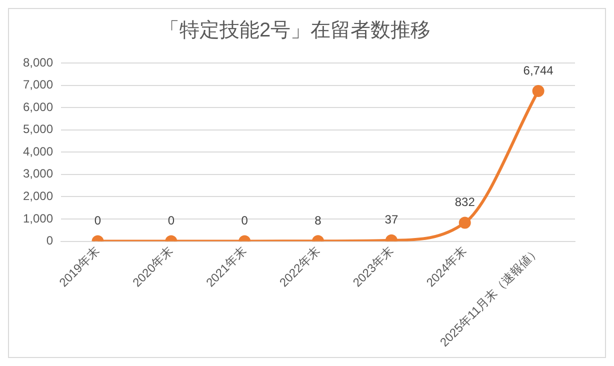  What do you see at coordinates (38, 129) in the screenshot?
I see `y-tick-label: 5,000` at bounding box center [38, 129].